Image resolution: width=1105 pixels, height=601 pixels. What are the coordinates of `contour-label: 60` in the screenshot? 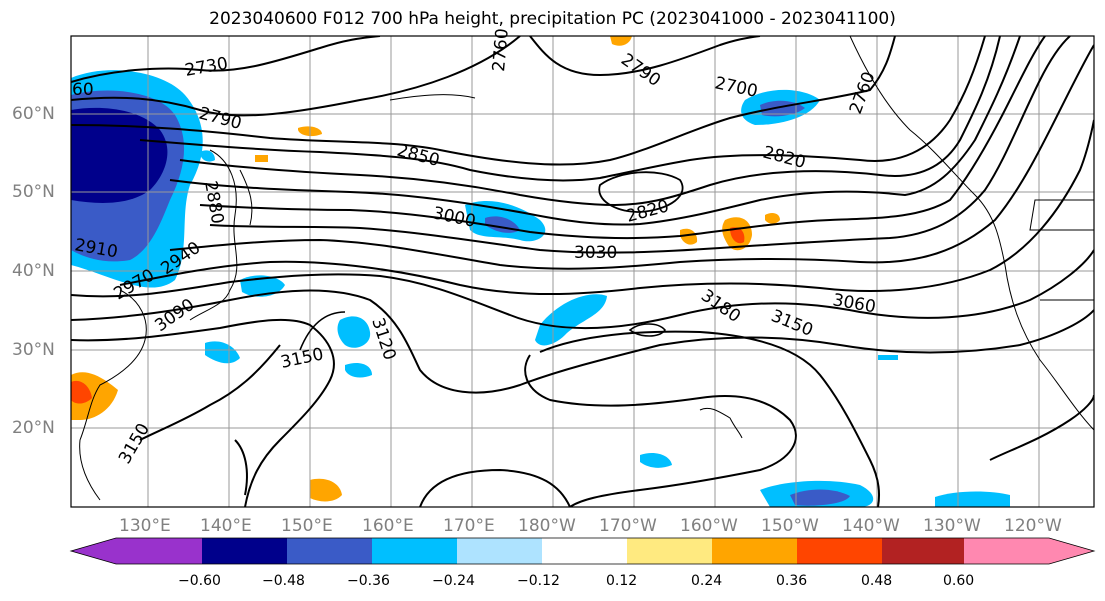 It's located at (83, 90).